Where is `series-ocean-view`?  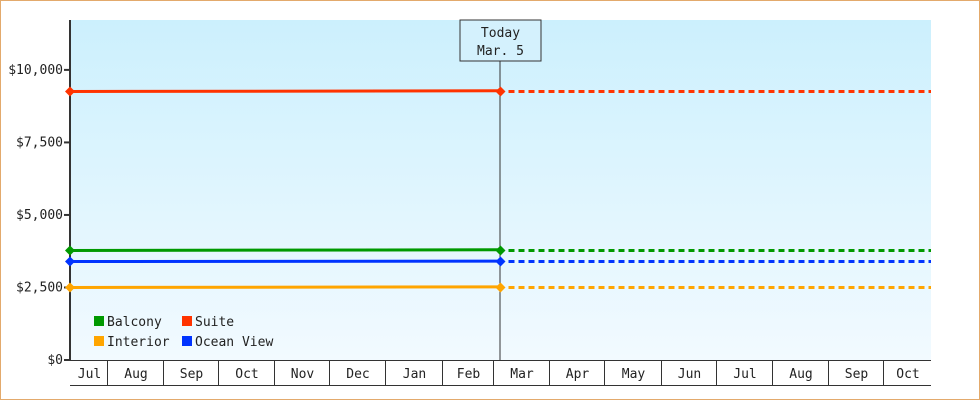
series-ocean-view is located at coordinates (498, 261).